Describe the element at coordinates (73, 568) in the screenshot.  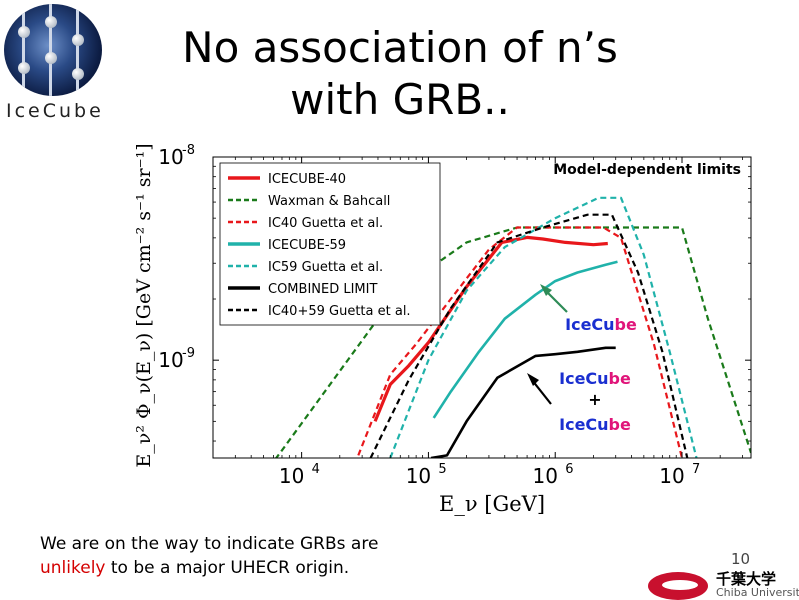
I see `footer-highlight: unlikely` at that location.